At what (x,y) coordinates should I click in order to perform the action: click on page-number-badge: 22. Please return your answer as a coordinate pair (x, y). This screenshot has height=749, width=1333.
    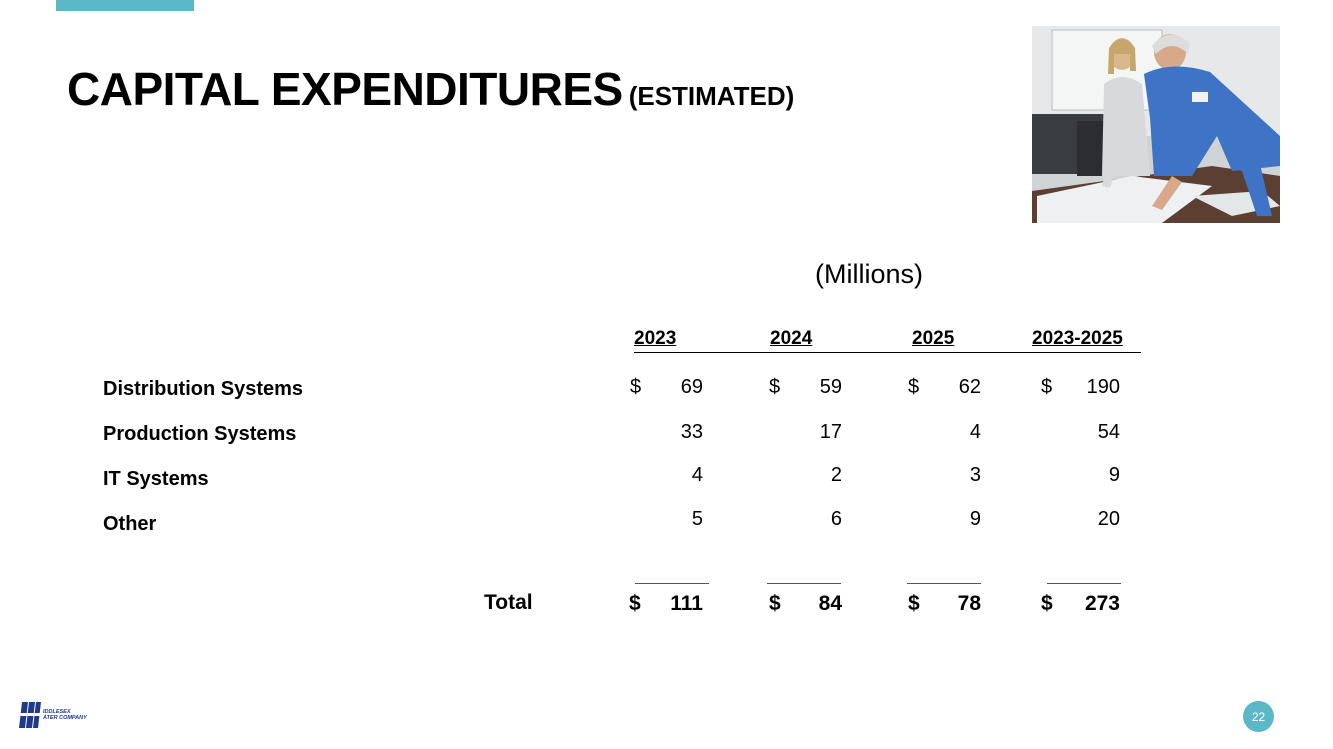
    Looking at the image, I should click on (1258, 716).